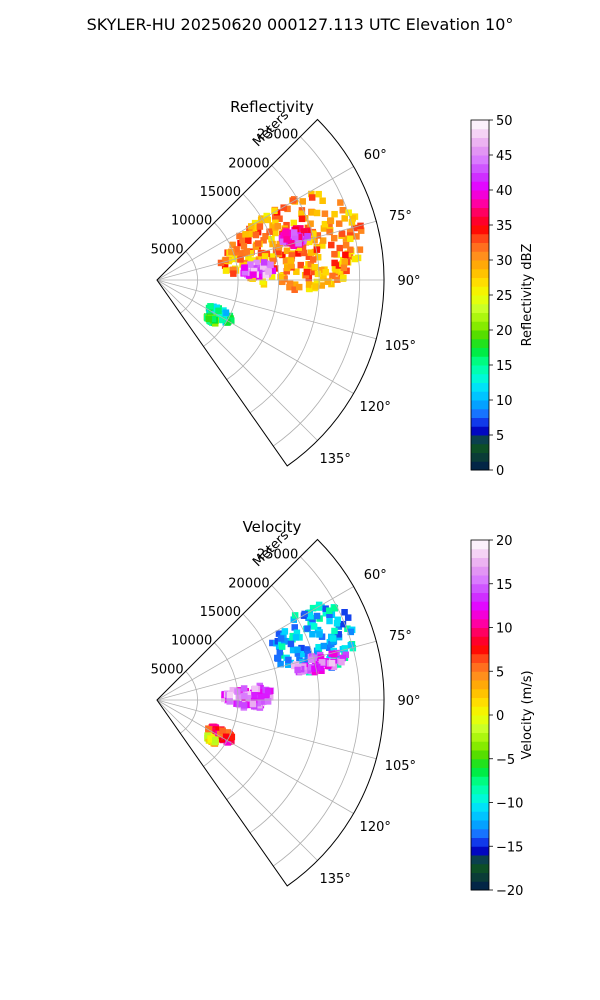  What do you see at coordinates (335, 459) in the screenshot?
I see `azimuth-tick-label: 135°` at bounding box center [335, 459].